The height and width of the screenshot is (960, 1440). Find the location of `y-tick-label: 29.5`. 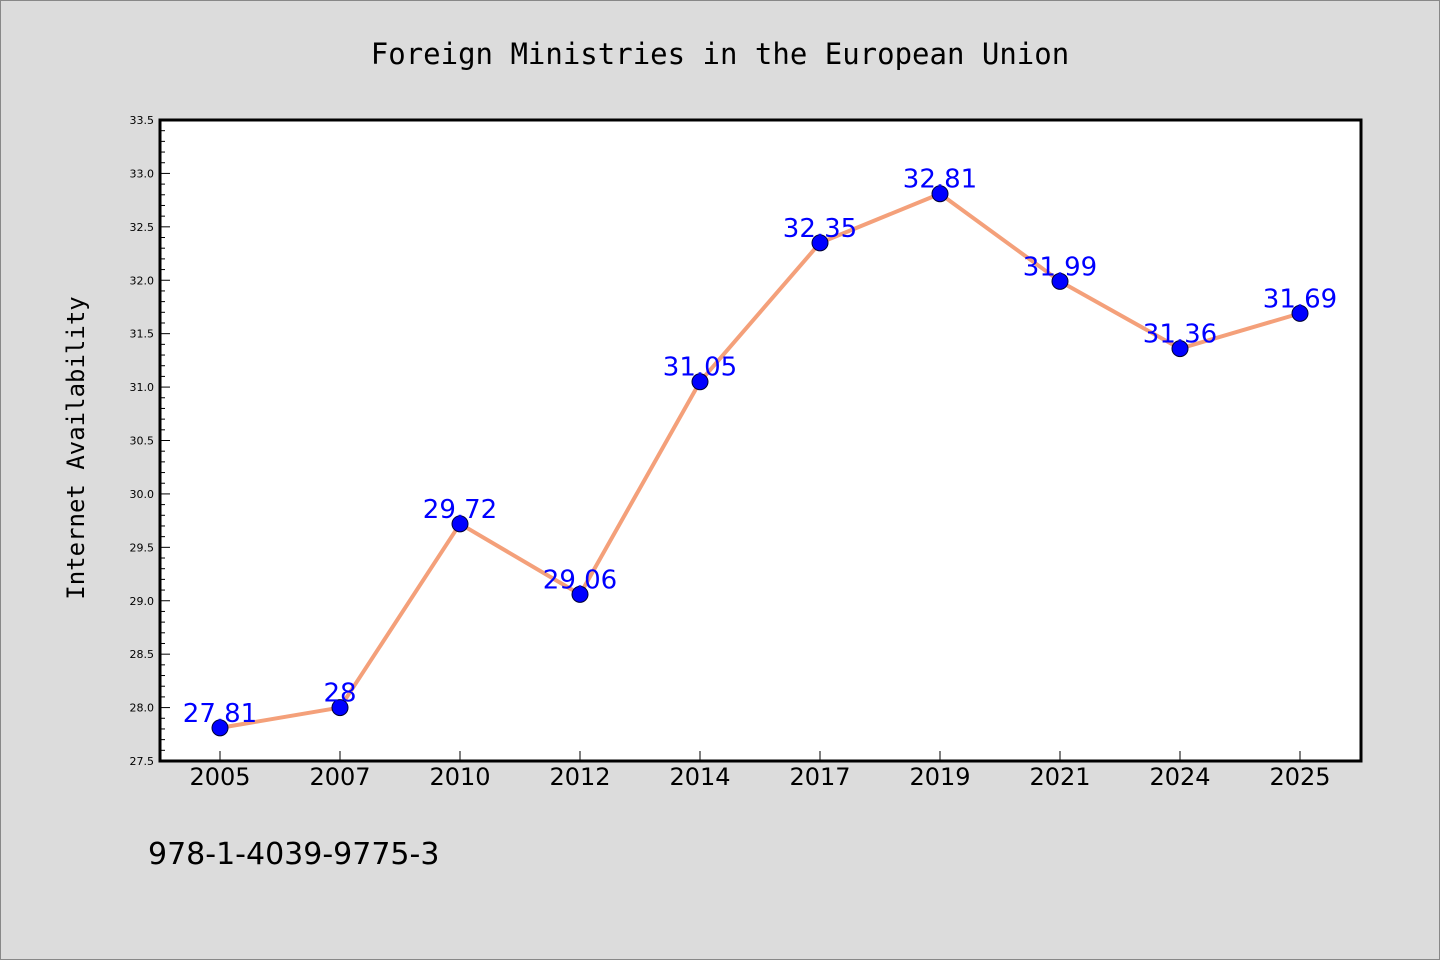

y-tick-label: 29.5 is located at coordinates (142, 547).